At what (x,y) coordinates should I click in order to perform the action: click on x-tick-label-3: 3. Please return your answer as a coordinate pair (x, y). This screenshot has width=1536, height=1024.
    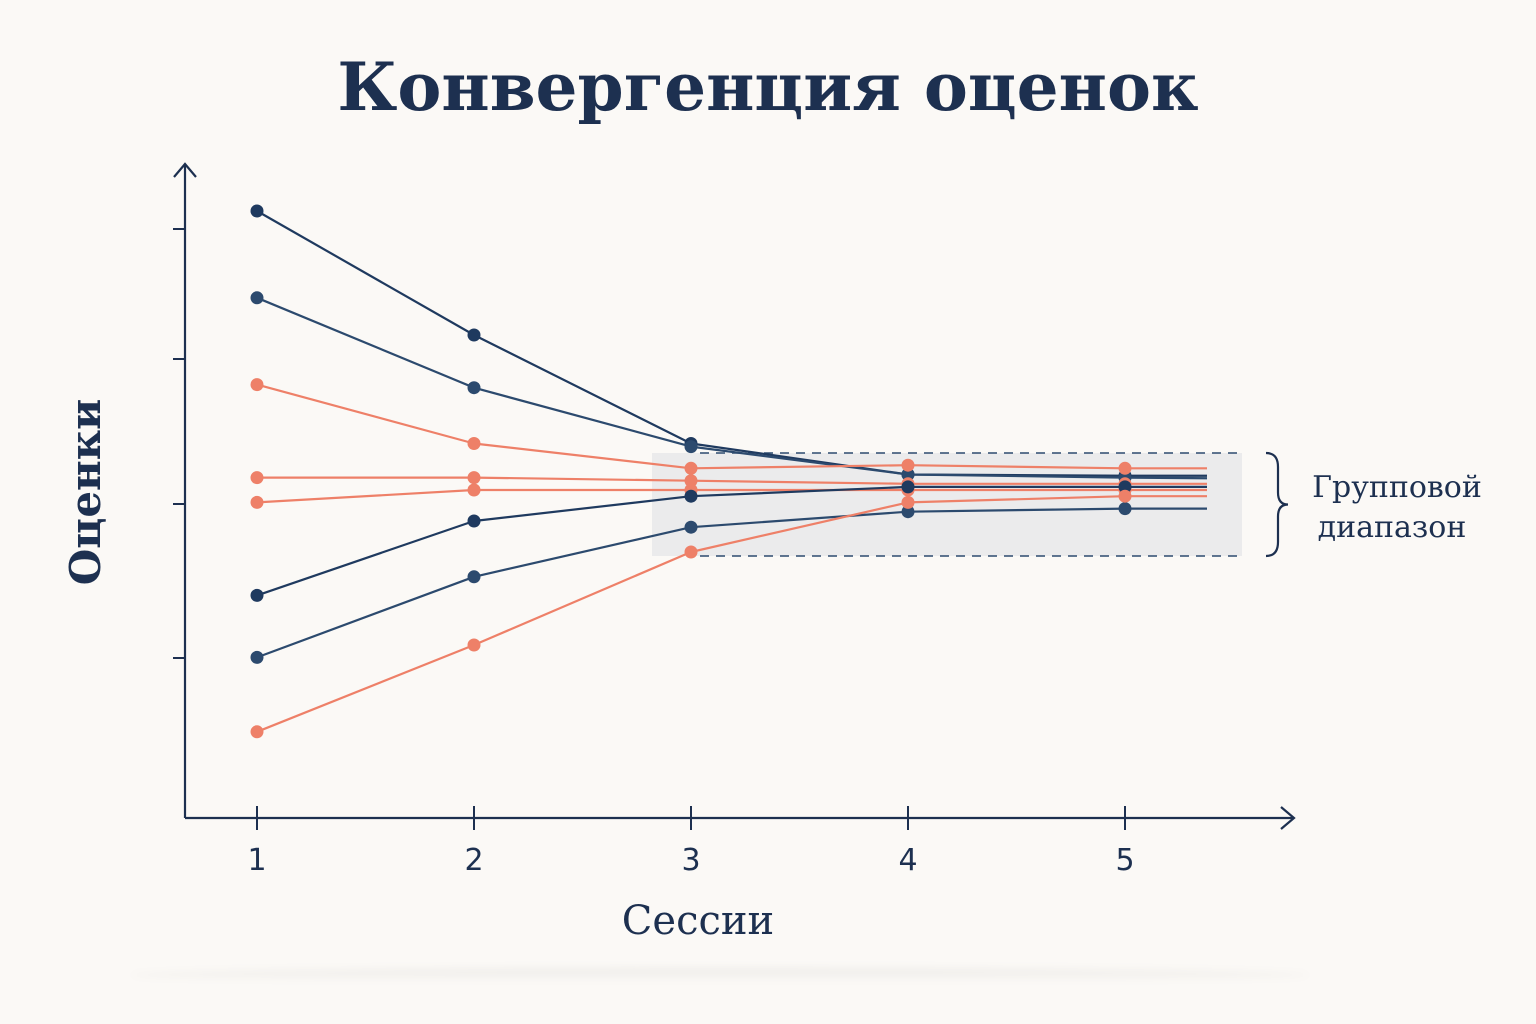
    Looking at the image, I should click on (690, 860).